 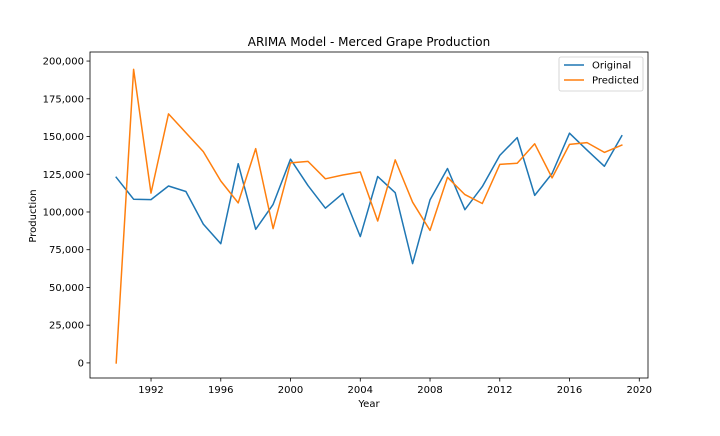 I want to click on y-tick-label: 50,000, so click(x=66, y=288).